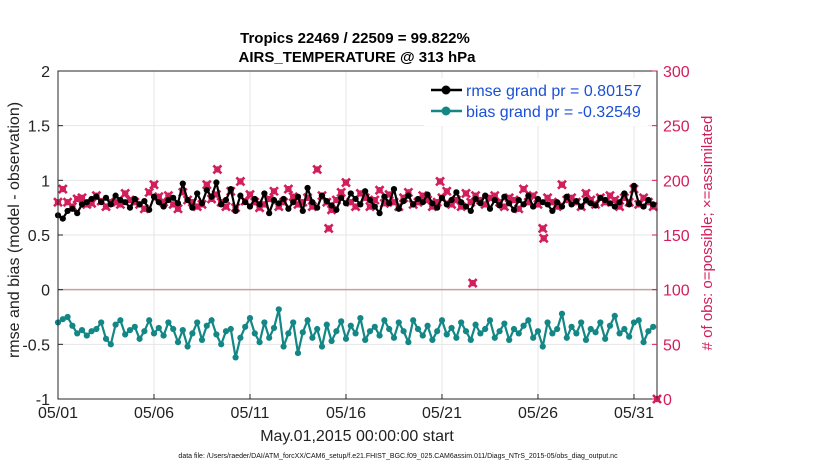 Image resolution: width=830 pixels, height=470 pixels. I want to click on x-tick-label: 05/01, so click(58, 413).